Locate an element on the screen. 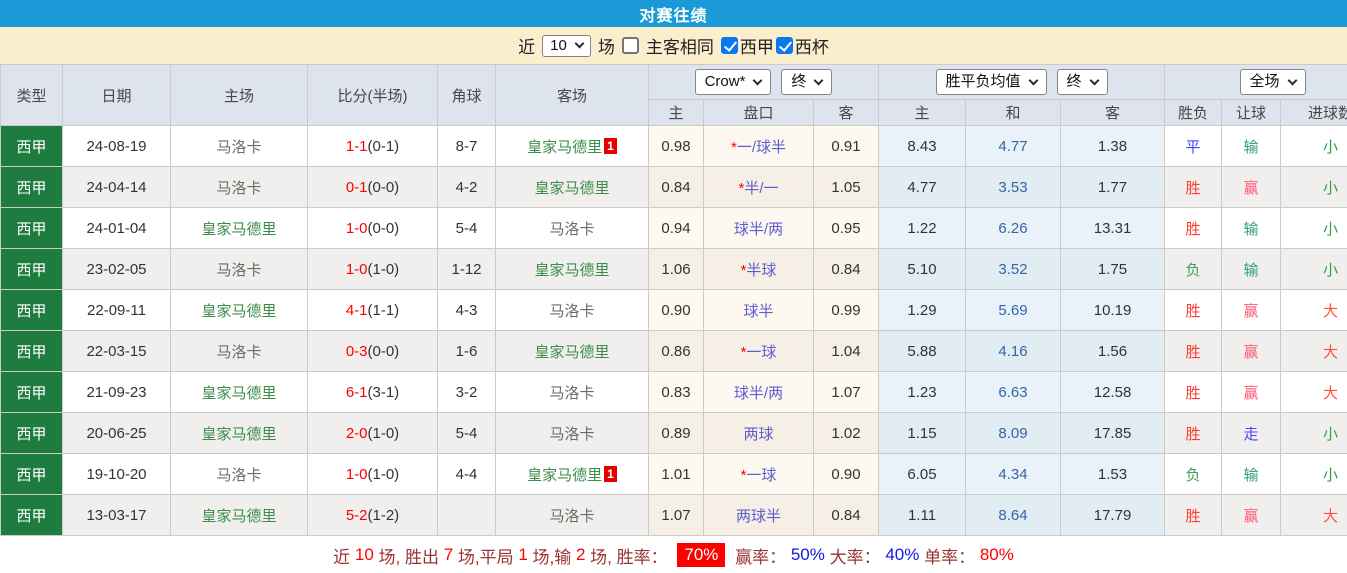 This screenshot has width=1347, height=573. cell-corner: 1-6 is located at coordinates (466, 351).